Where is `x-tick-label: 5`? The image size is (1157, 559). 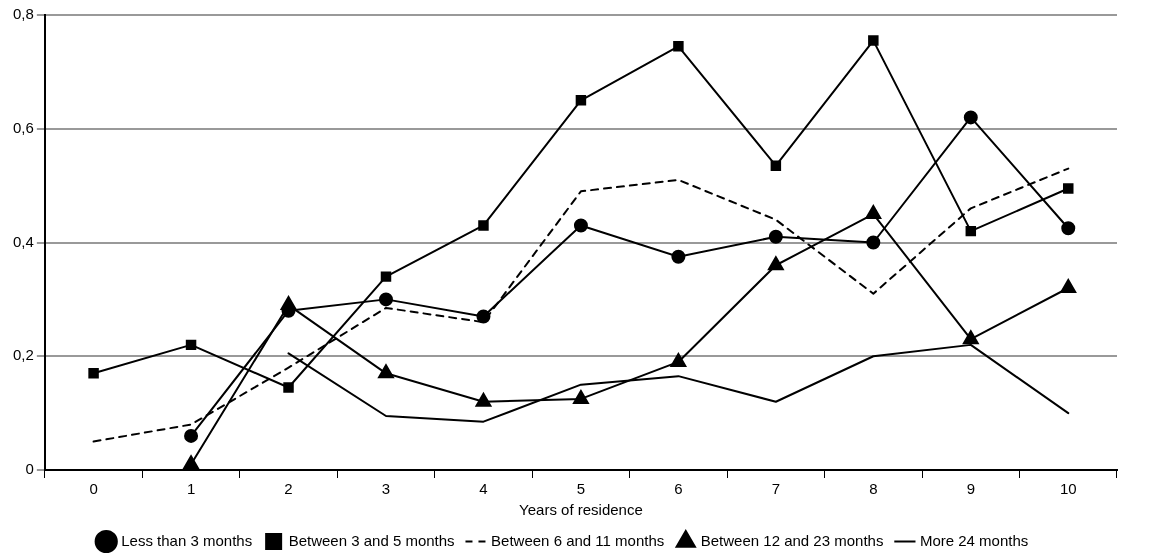
x-tick-label: 5 is located at coordinates (581, 489).